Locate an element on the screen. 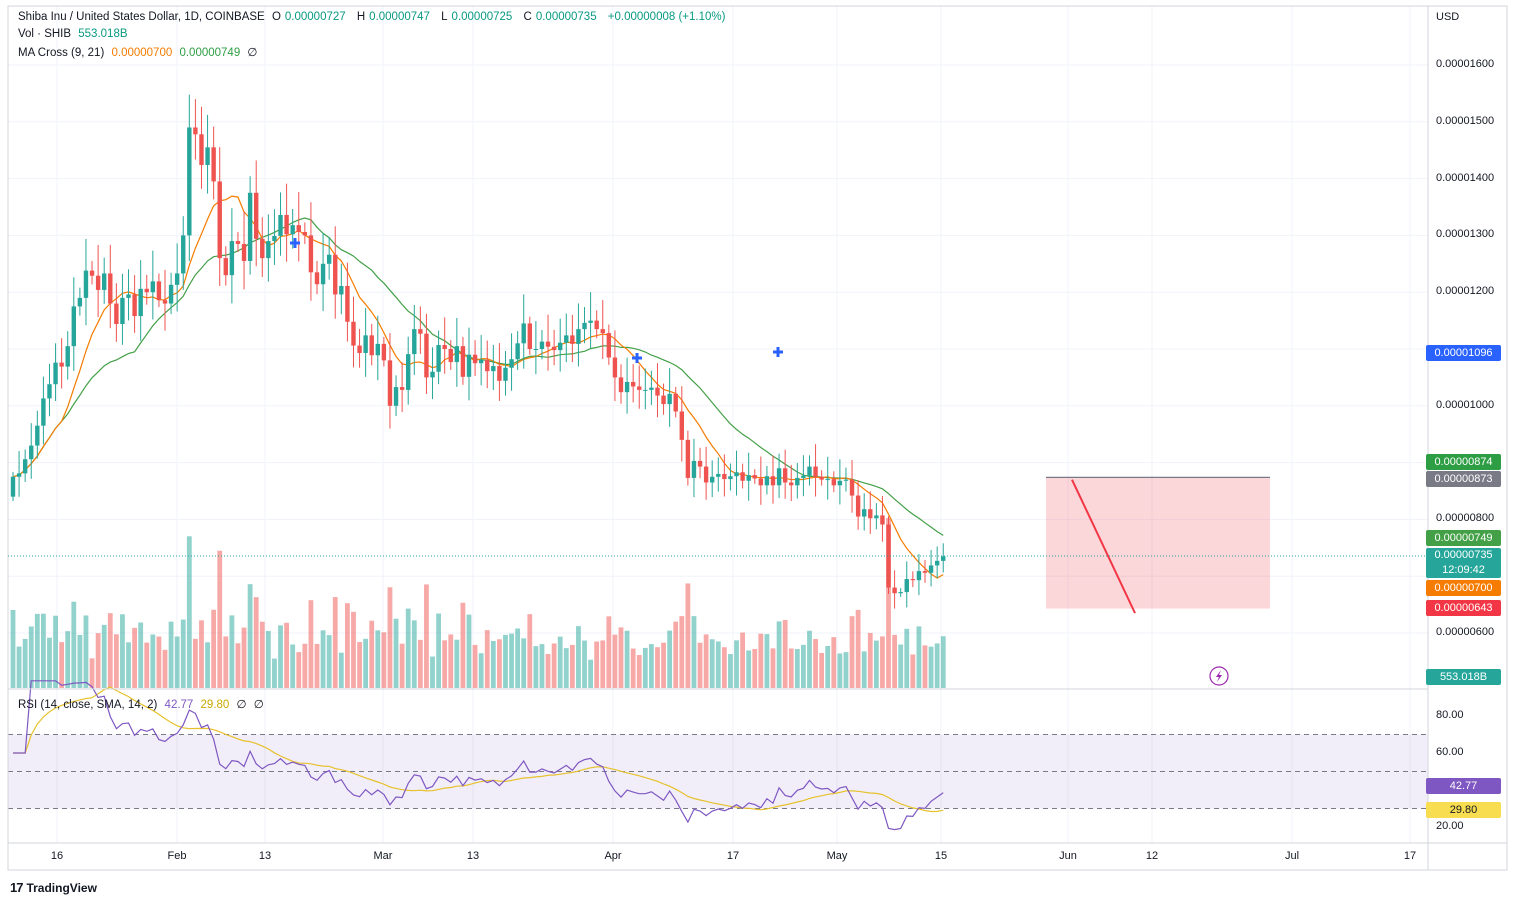 The width and height of the screenshot is (1517, 906). short-position-zone is located at coordinates (1158, 545).